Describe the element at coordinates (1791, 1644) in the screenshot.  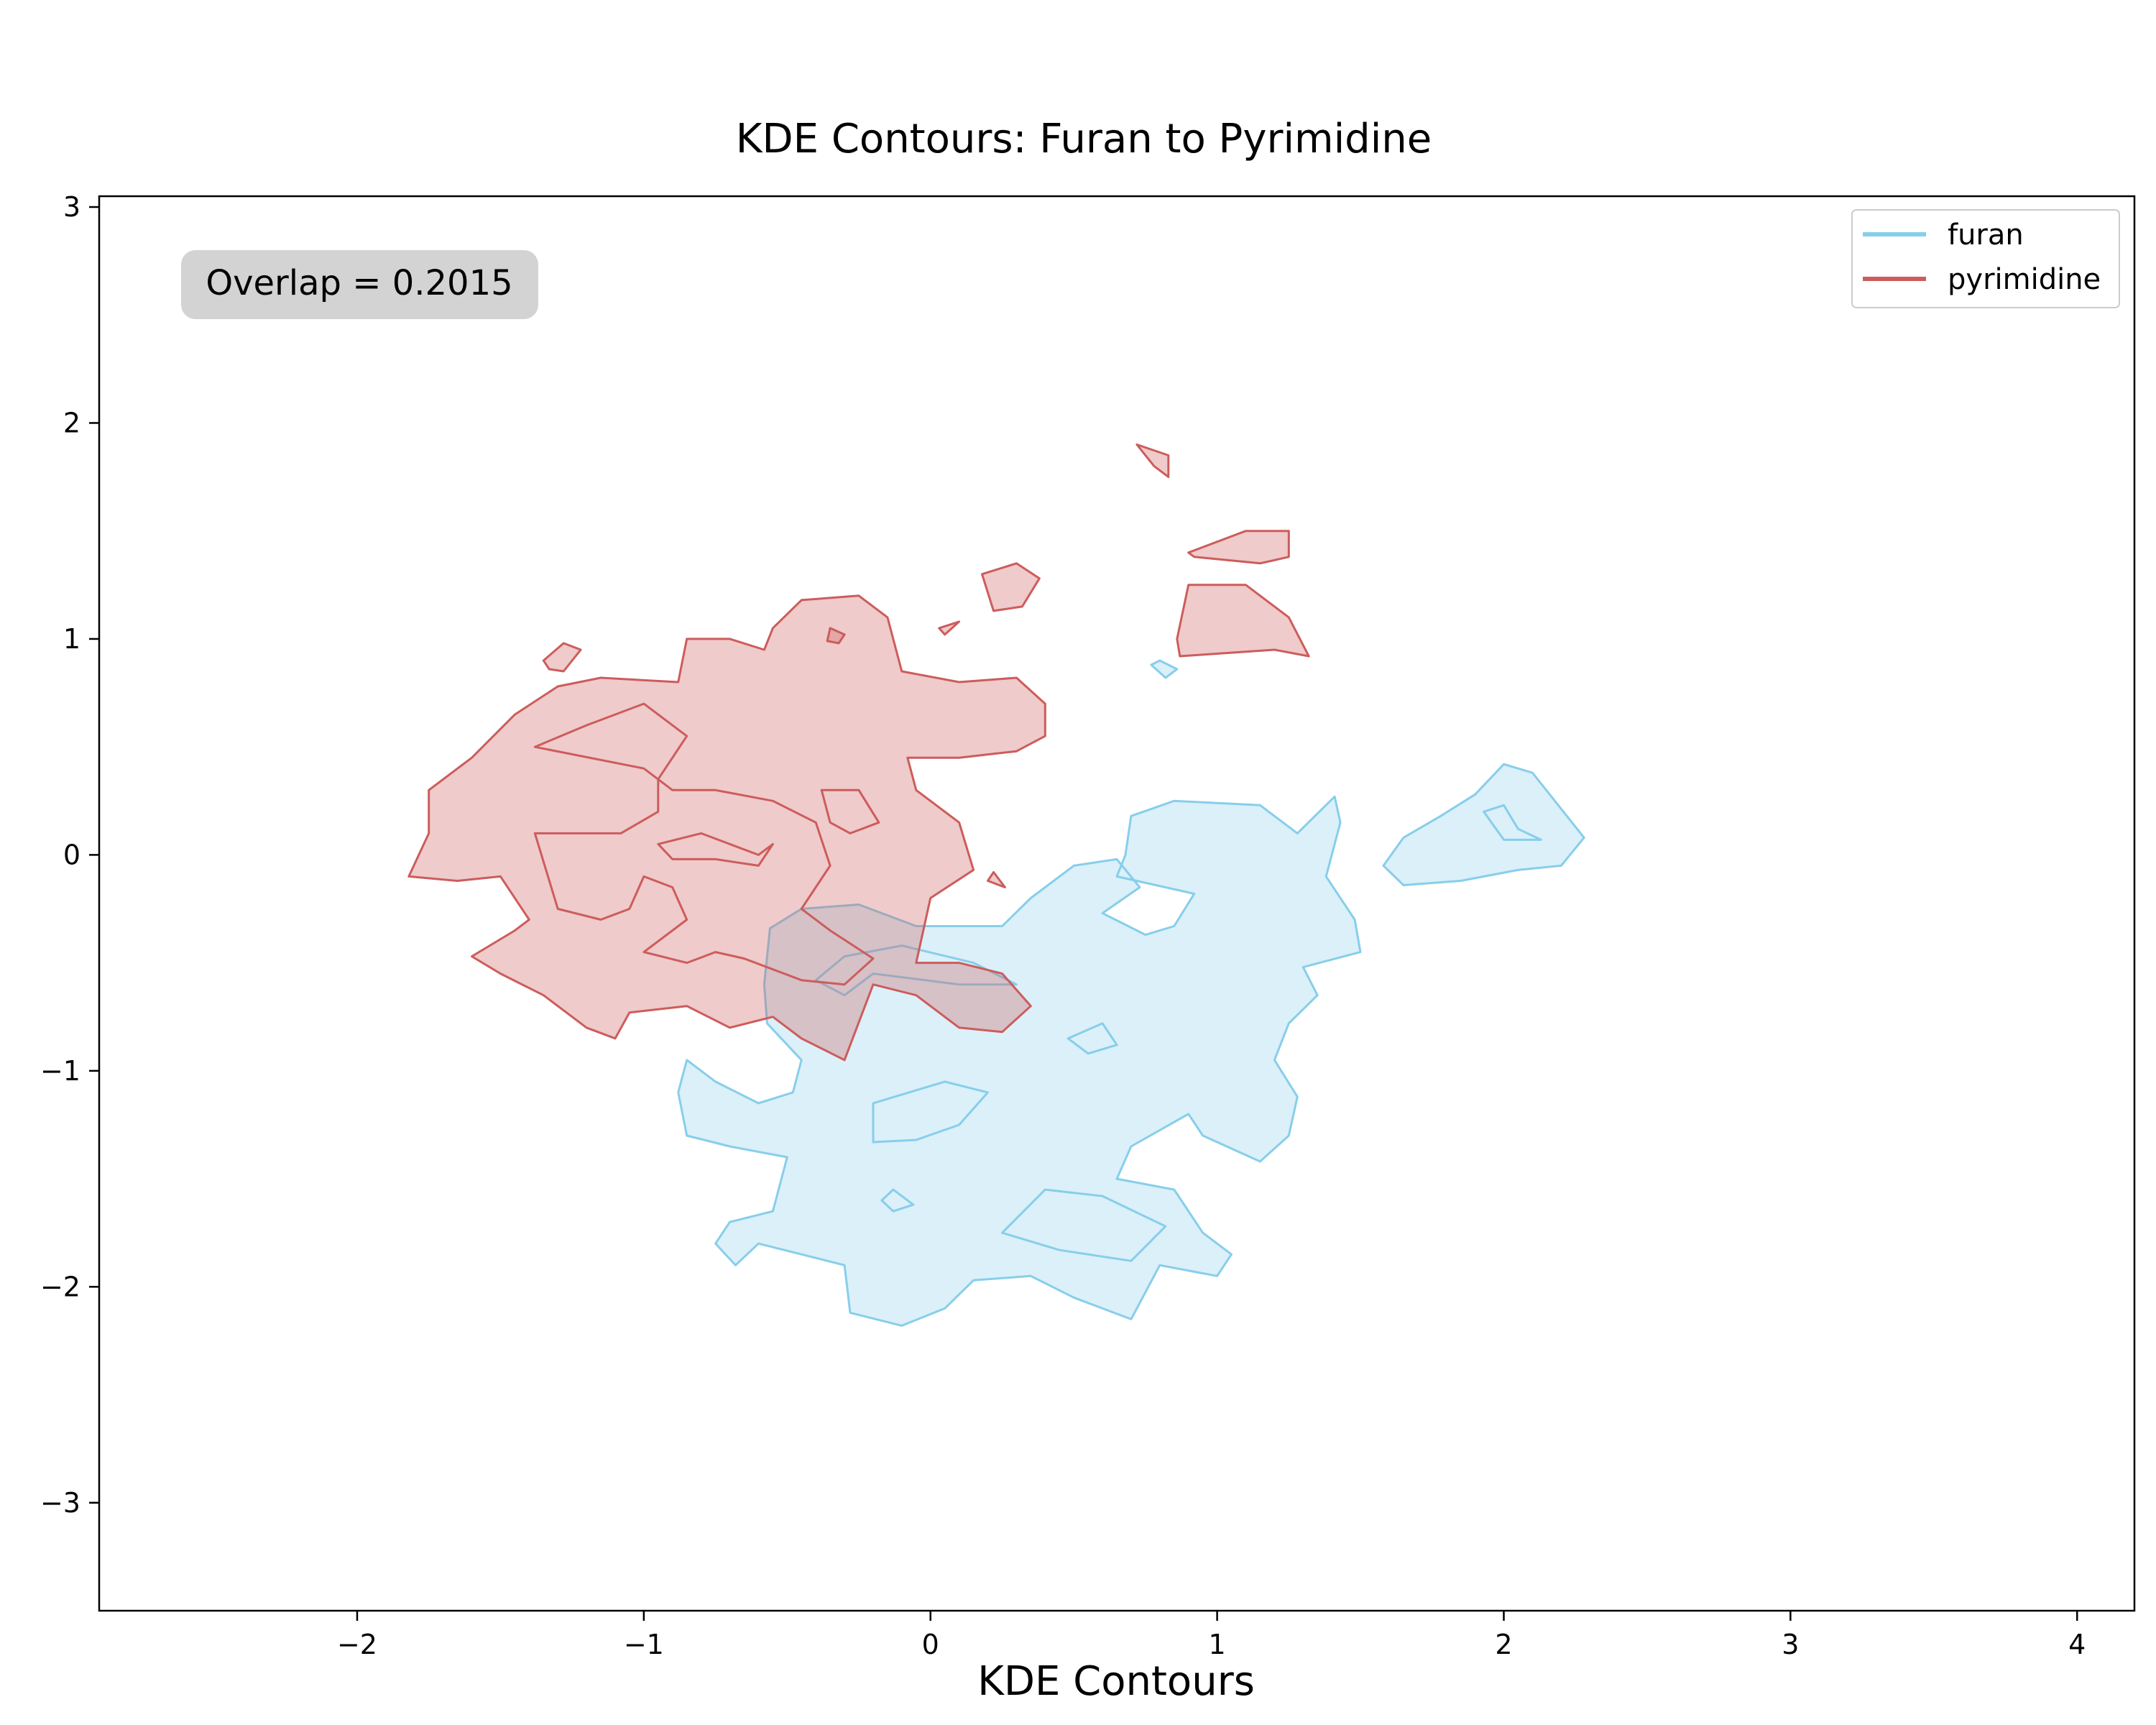
I see `x-tick-label: 3` at that location.